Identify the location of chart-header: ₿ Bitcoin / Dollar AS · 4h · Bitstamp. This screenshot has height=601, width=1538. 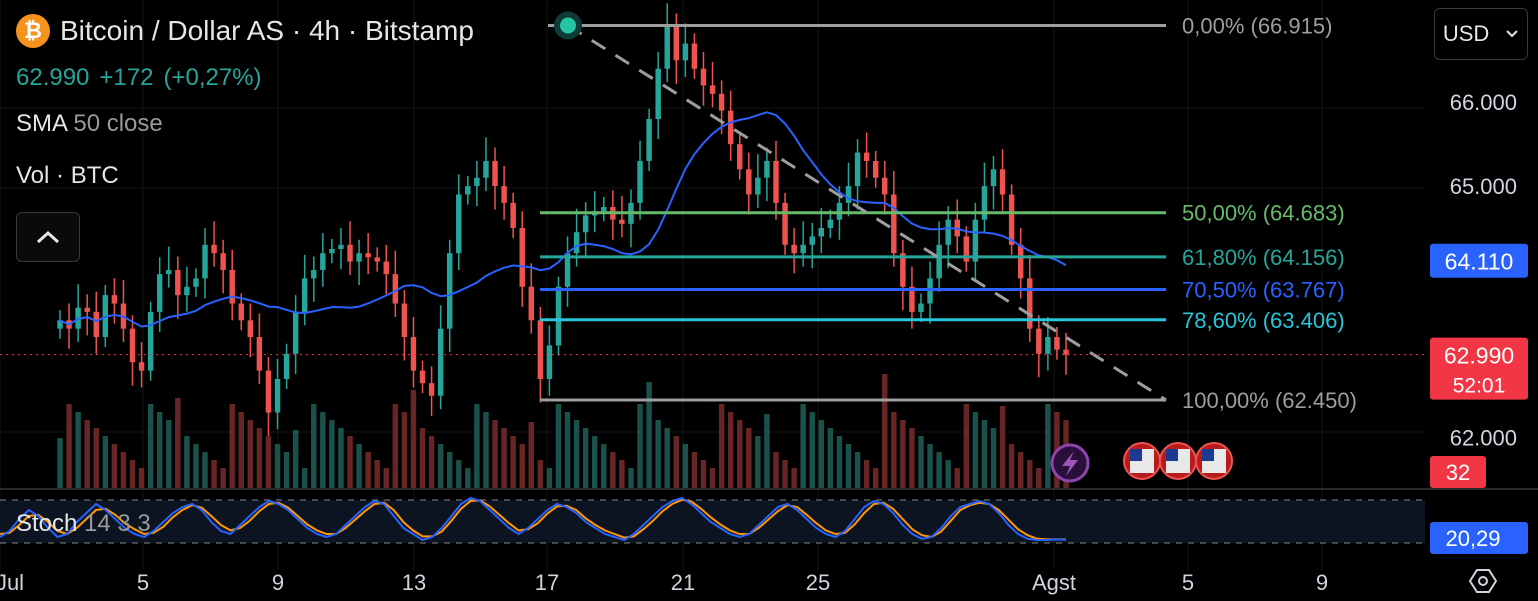
(245, 31).